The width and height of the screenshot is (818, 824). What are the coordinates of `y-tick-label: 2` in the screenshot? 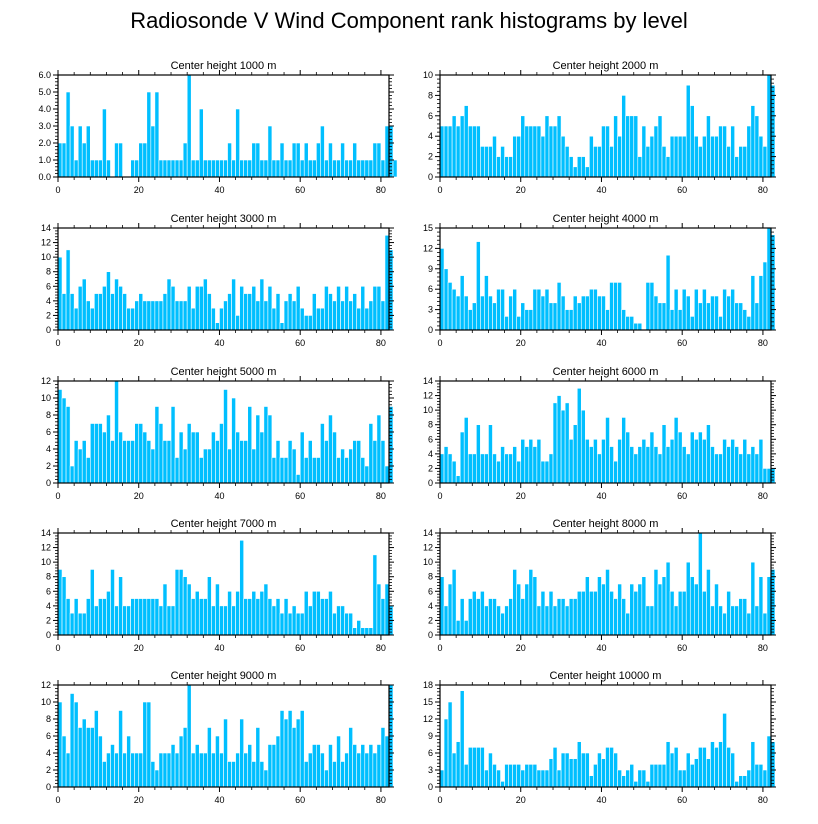 It's located at (430, 468).